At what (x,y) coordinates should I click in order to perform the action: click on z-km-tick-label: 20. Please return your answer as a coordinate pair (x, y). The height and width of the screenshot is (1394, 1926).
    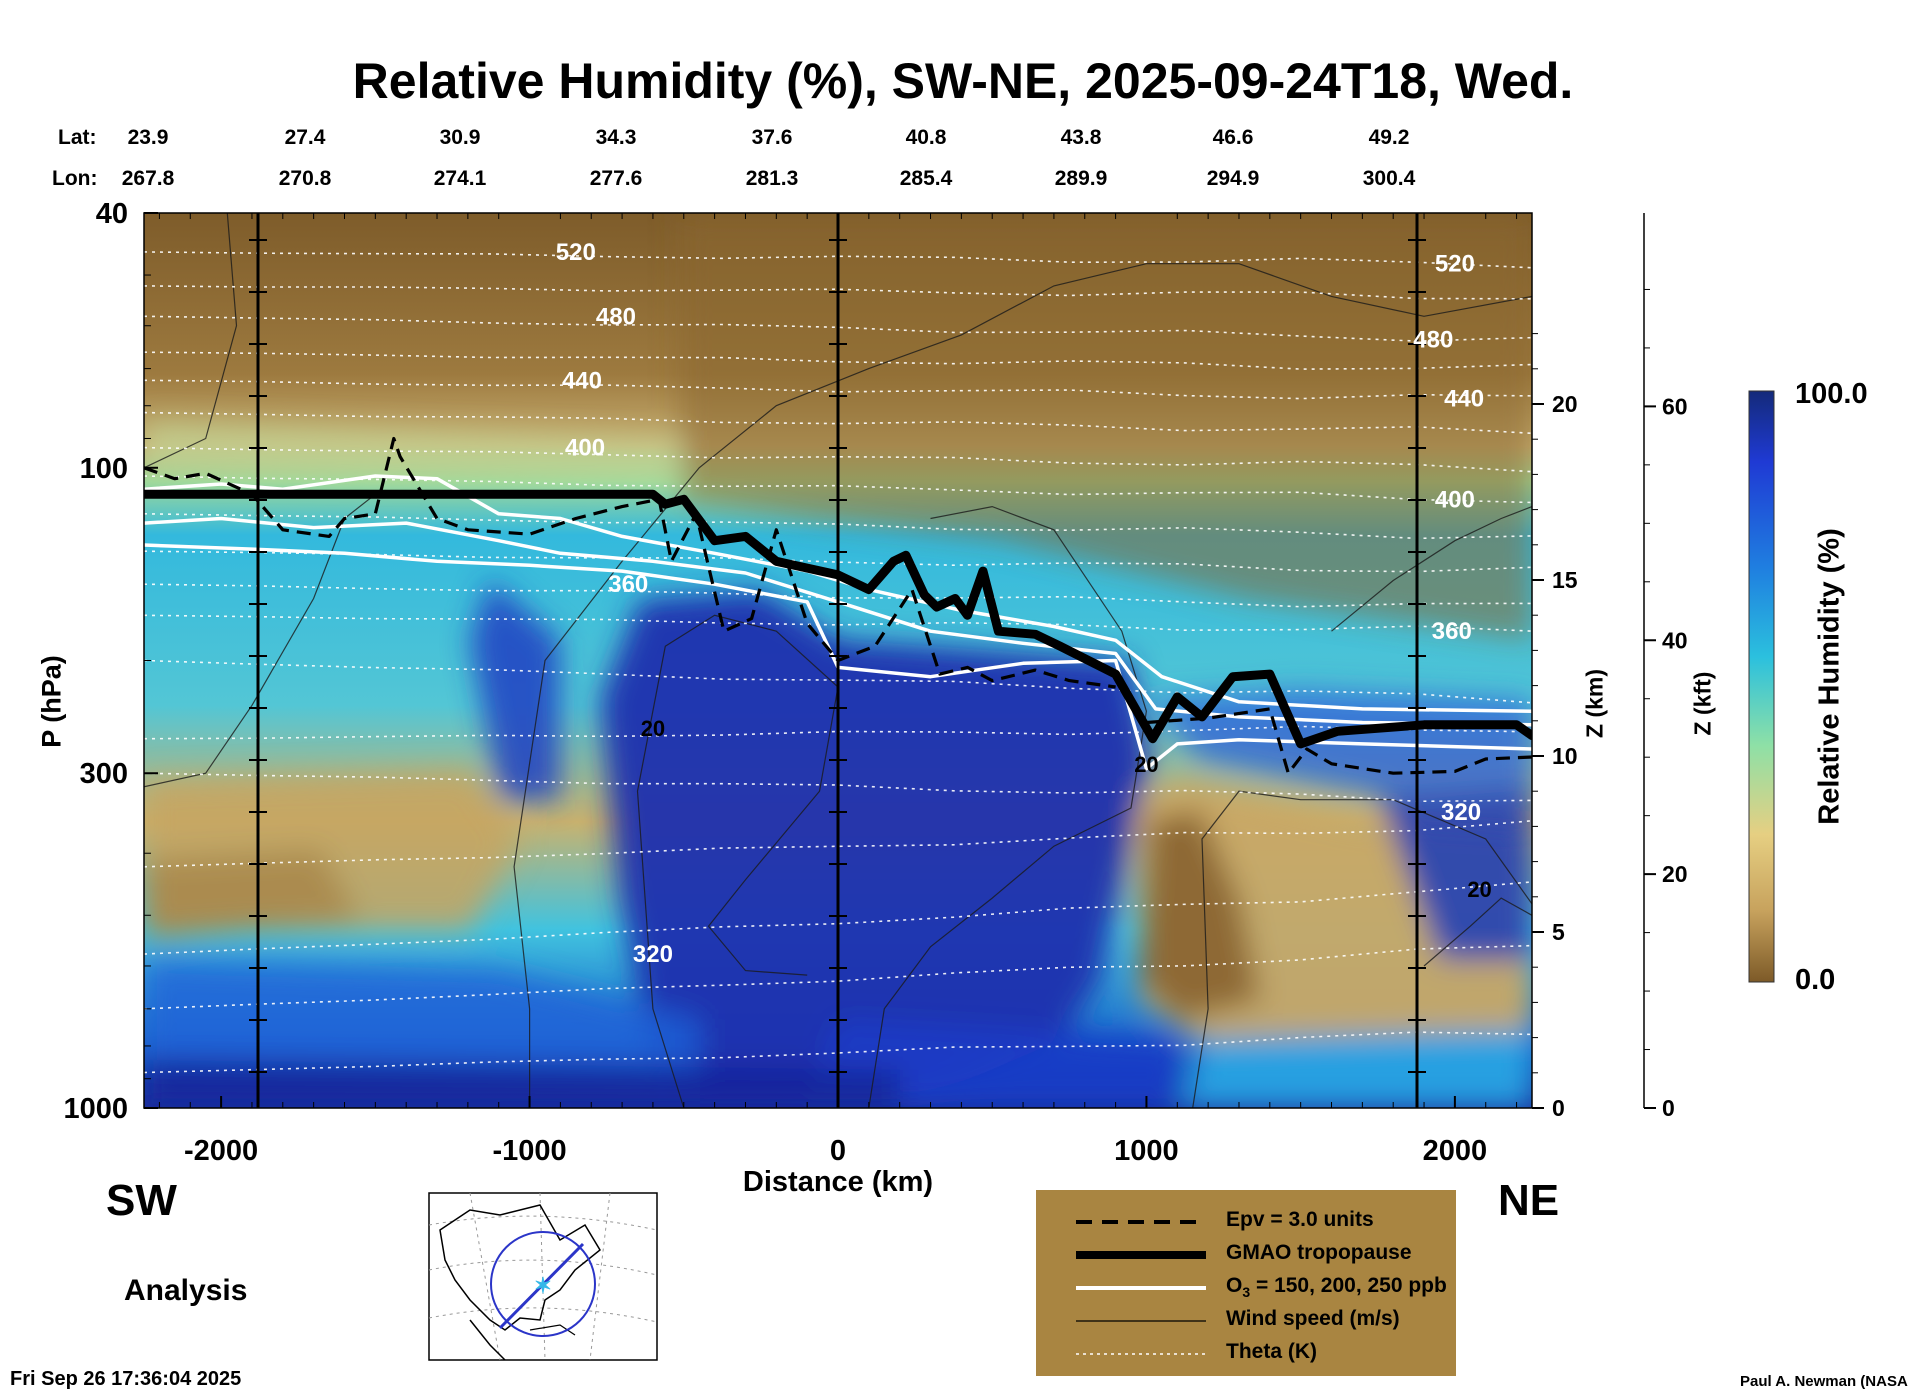
    Looking at the image, I should click on (1565, 404).